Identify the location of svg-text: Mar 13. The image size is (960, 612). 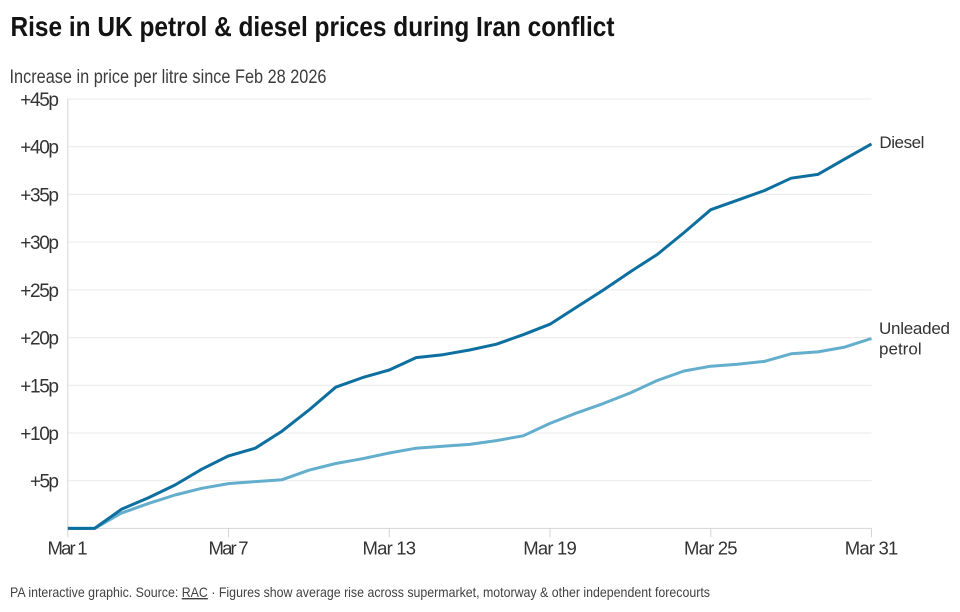
(390, 547).